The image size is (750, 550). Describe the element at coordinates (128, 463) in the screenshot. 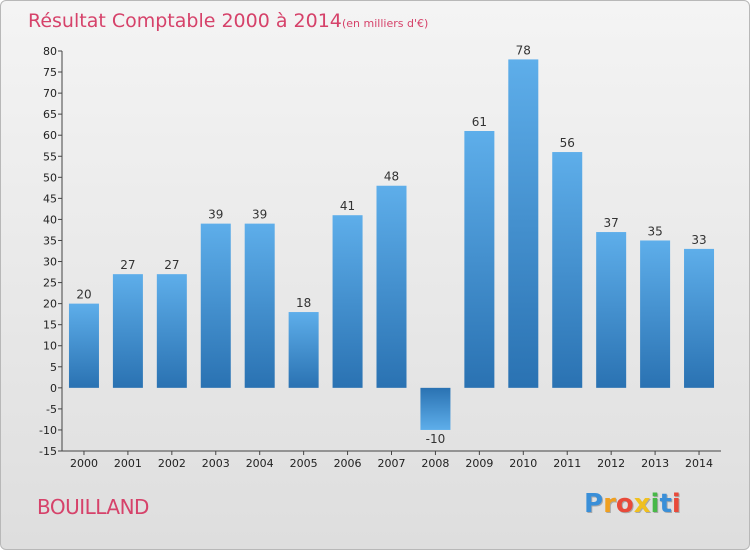

I see `x-tick-label: 2001` at that location.